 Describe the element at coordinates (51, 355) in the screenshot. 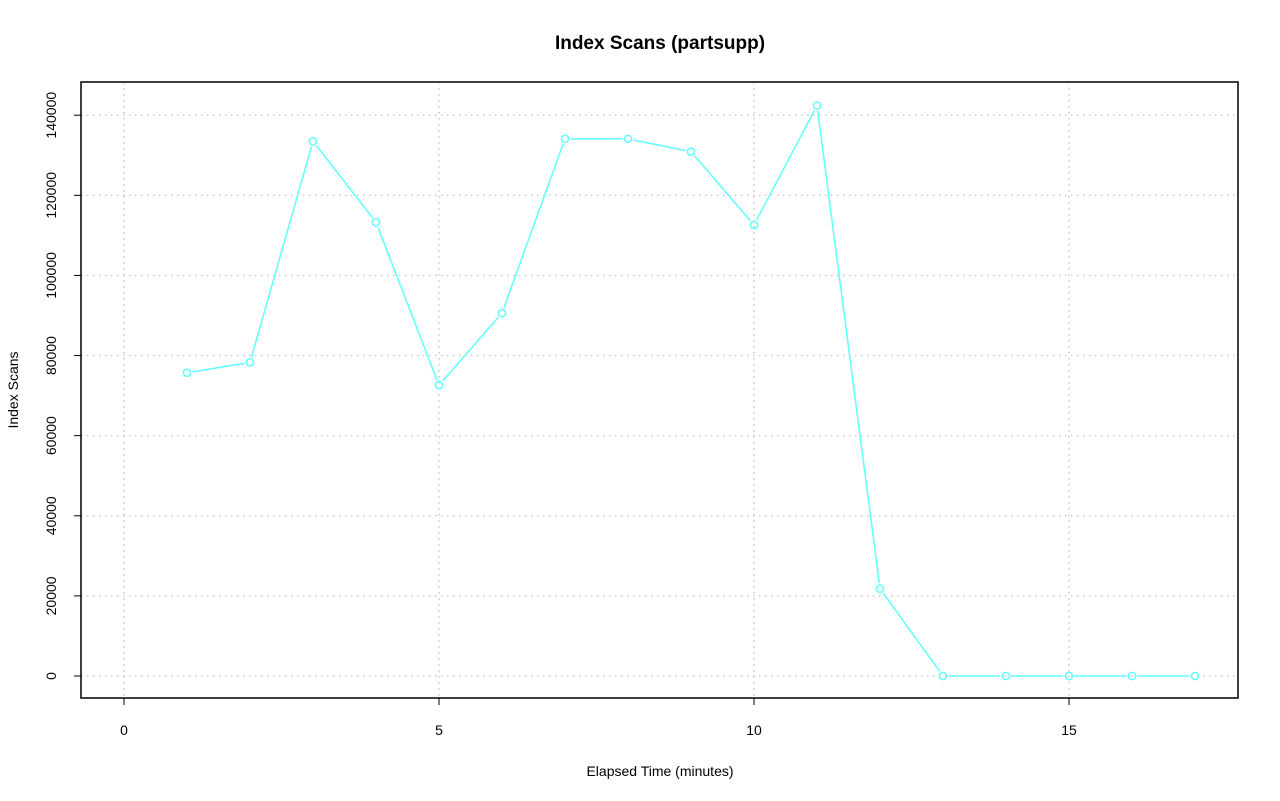

I see `y-tick-label: 80000` at that location.